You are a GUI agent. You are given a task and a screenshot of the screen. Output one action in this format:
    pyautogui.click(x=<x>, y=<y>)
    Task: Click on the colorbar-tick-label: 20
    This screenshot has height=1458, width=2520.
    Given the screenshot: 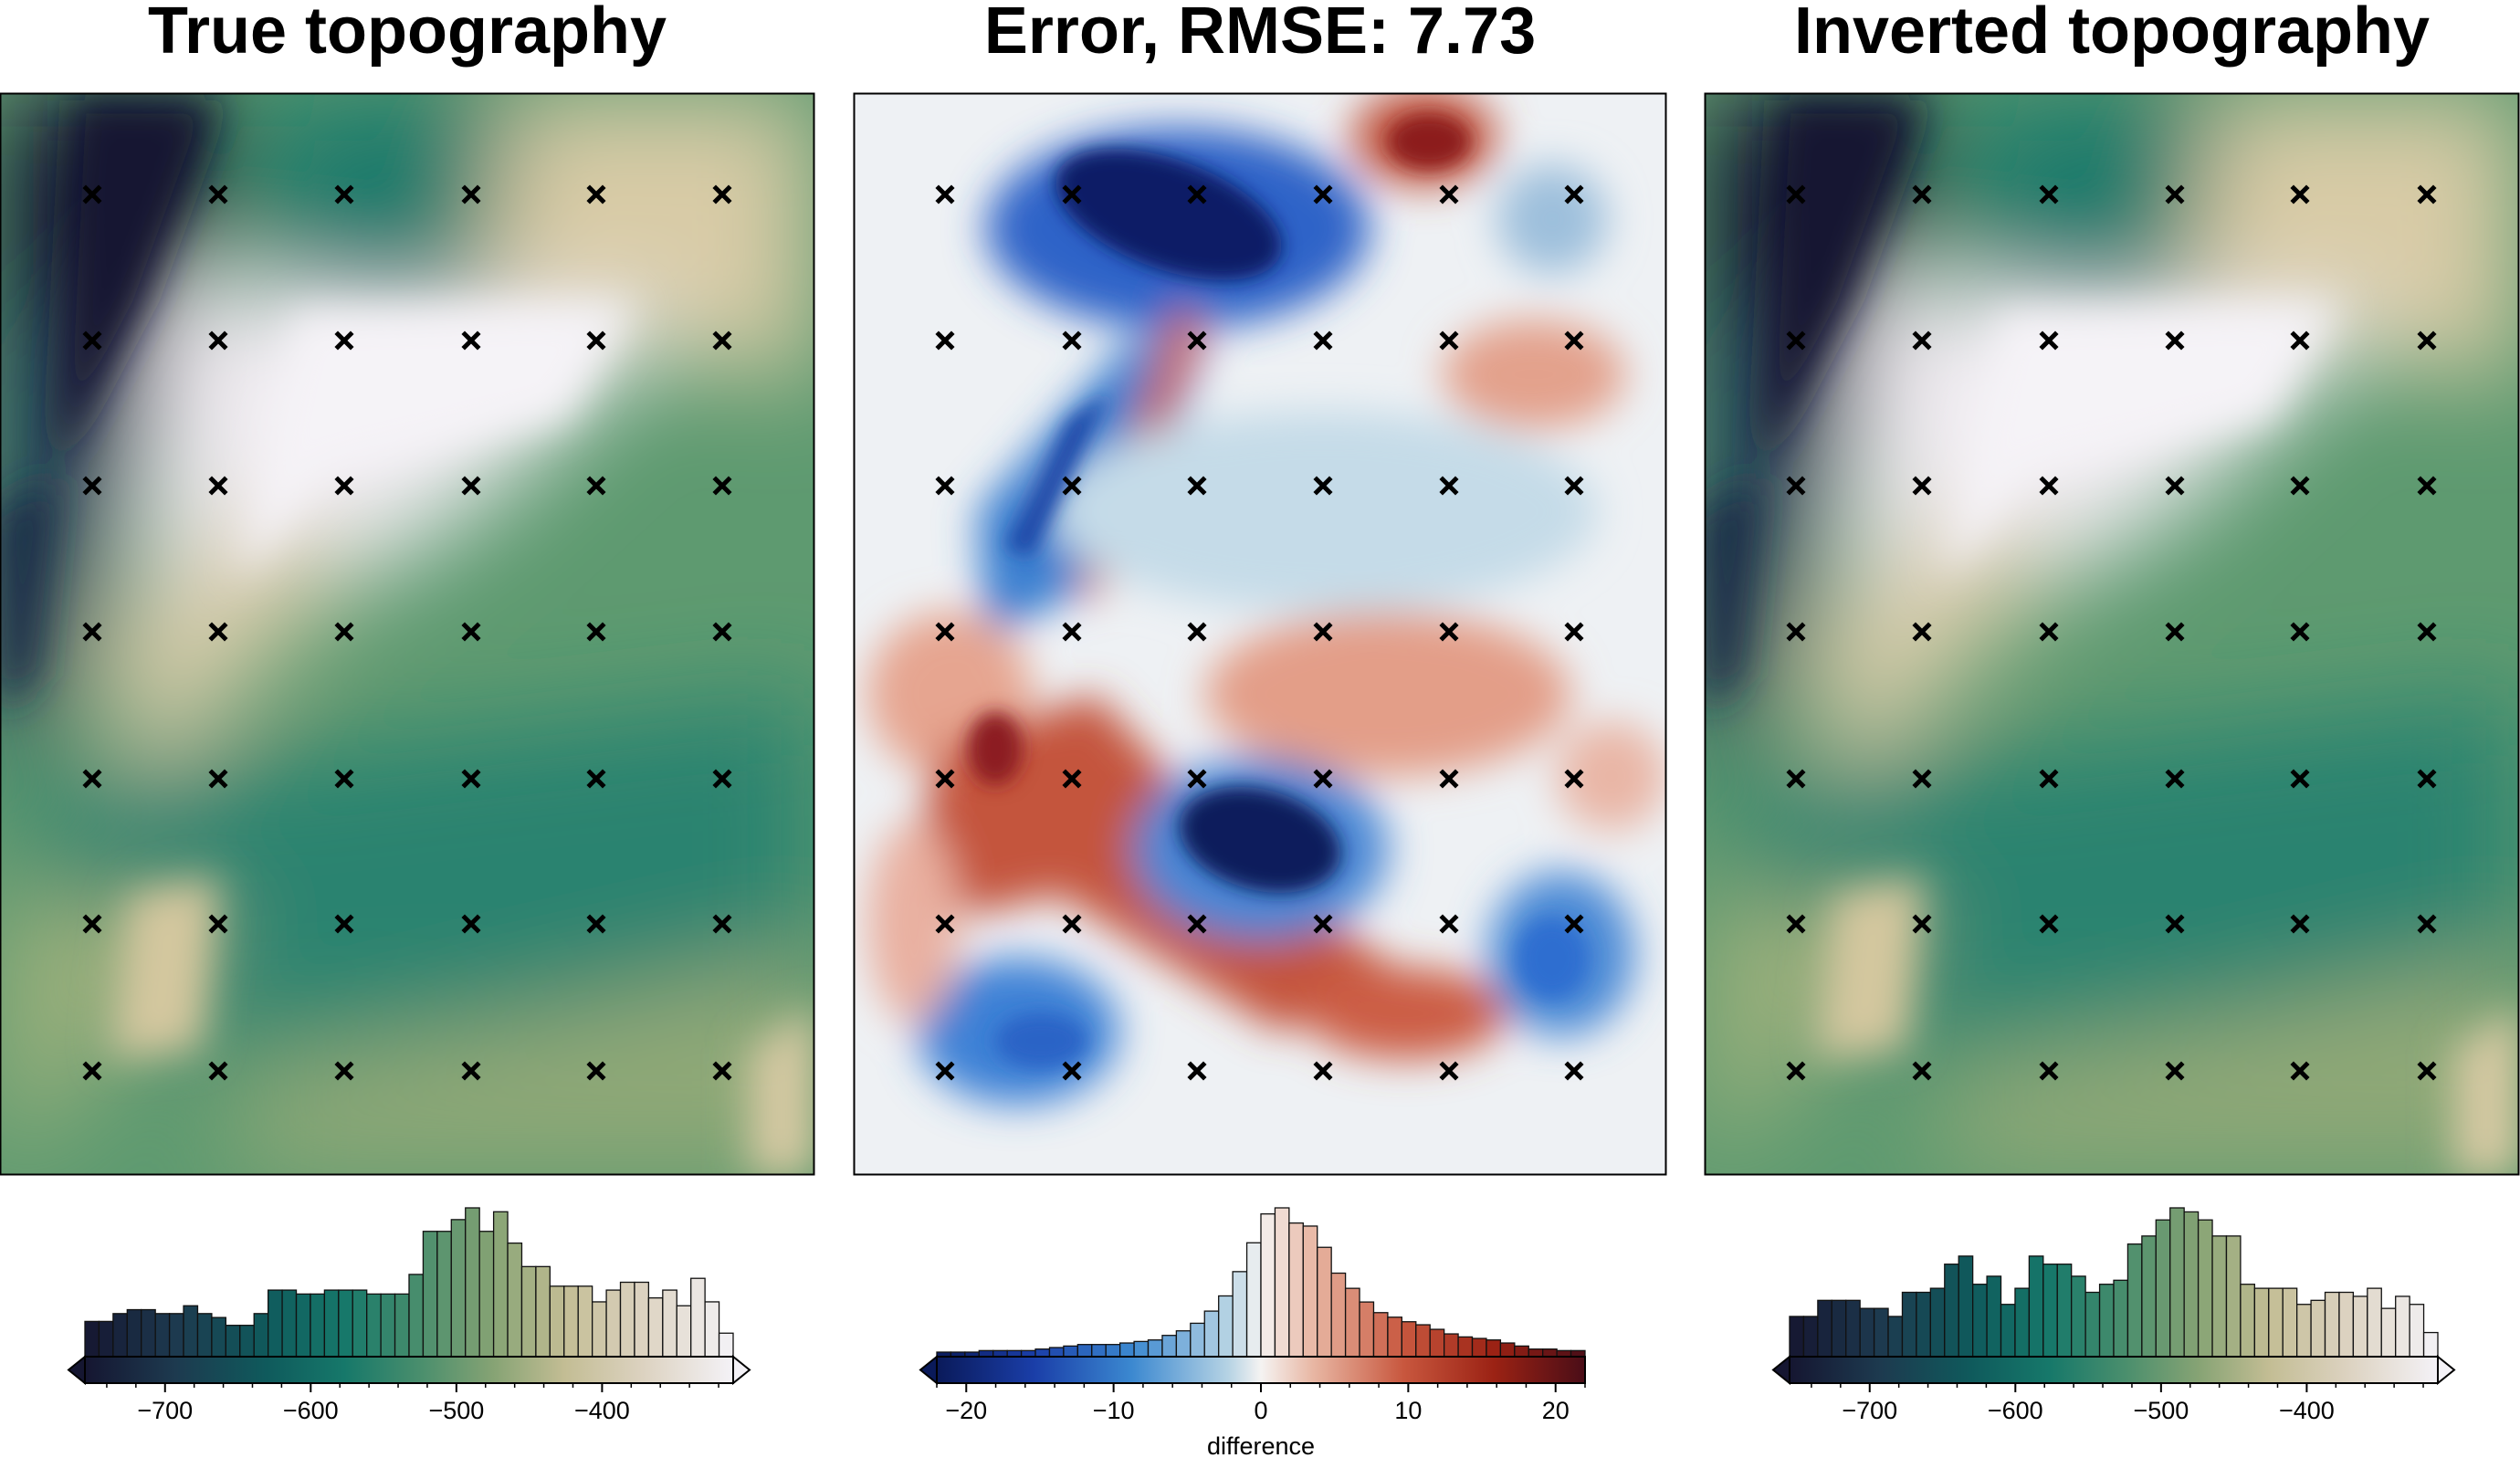 What is the action you would take?
    pyautogui.click(x=1556, y=1411)
    